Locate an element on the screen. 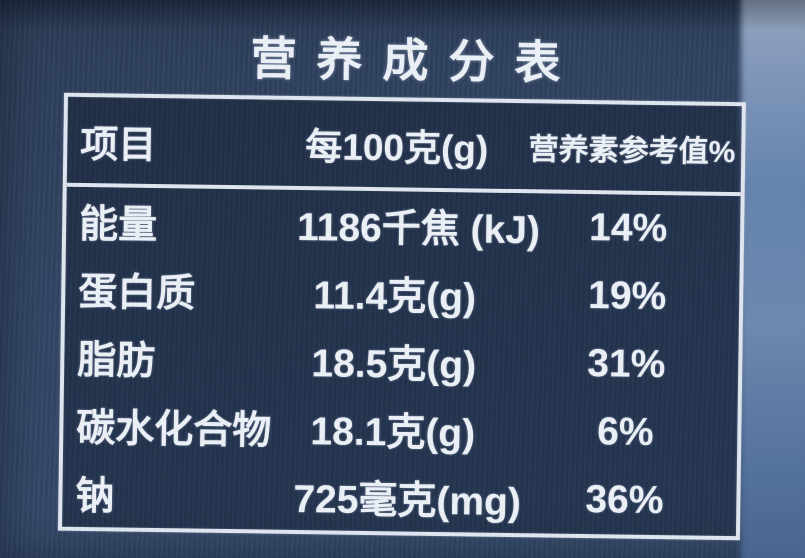 This screenshot has height=558, width=805. table-row: 蛋白质 11.4克(g) 19% is located at coordinates (402, 293).